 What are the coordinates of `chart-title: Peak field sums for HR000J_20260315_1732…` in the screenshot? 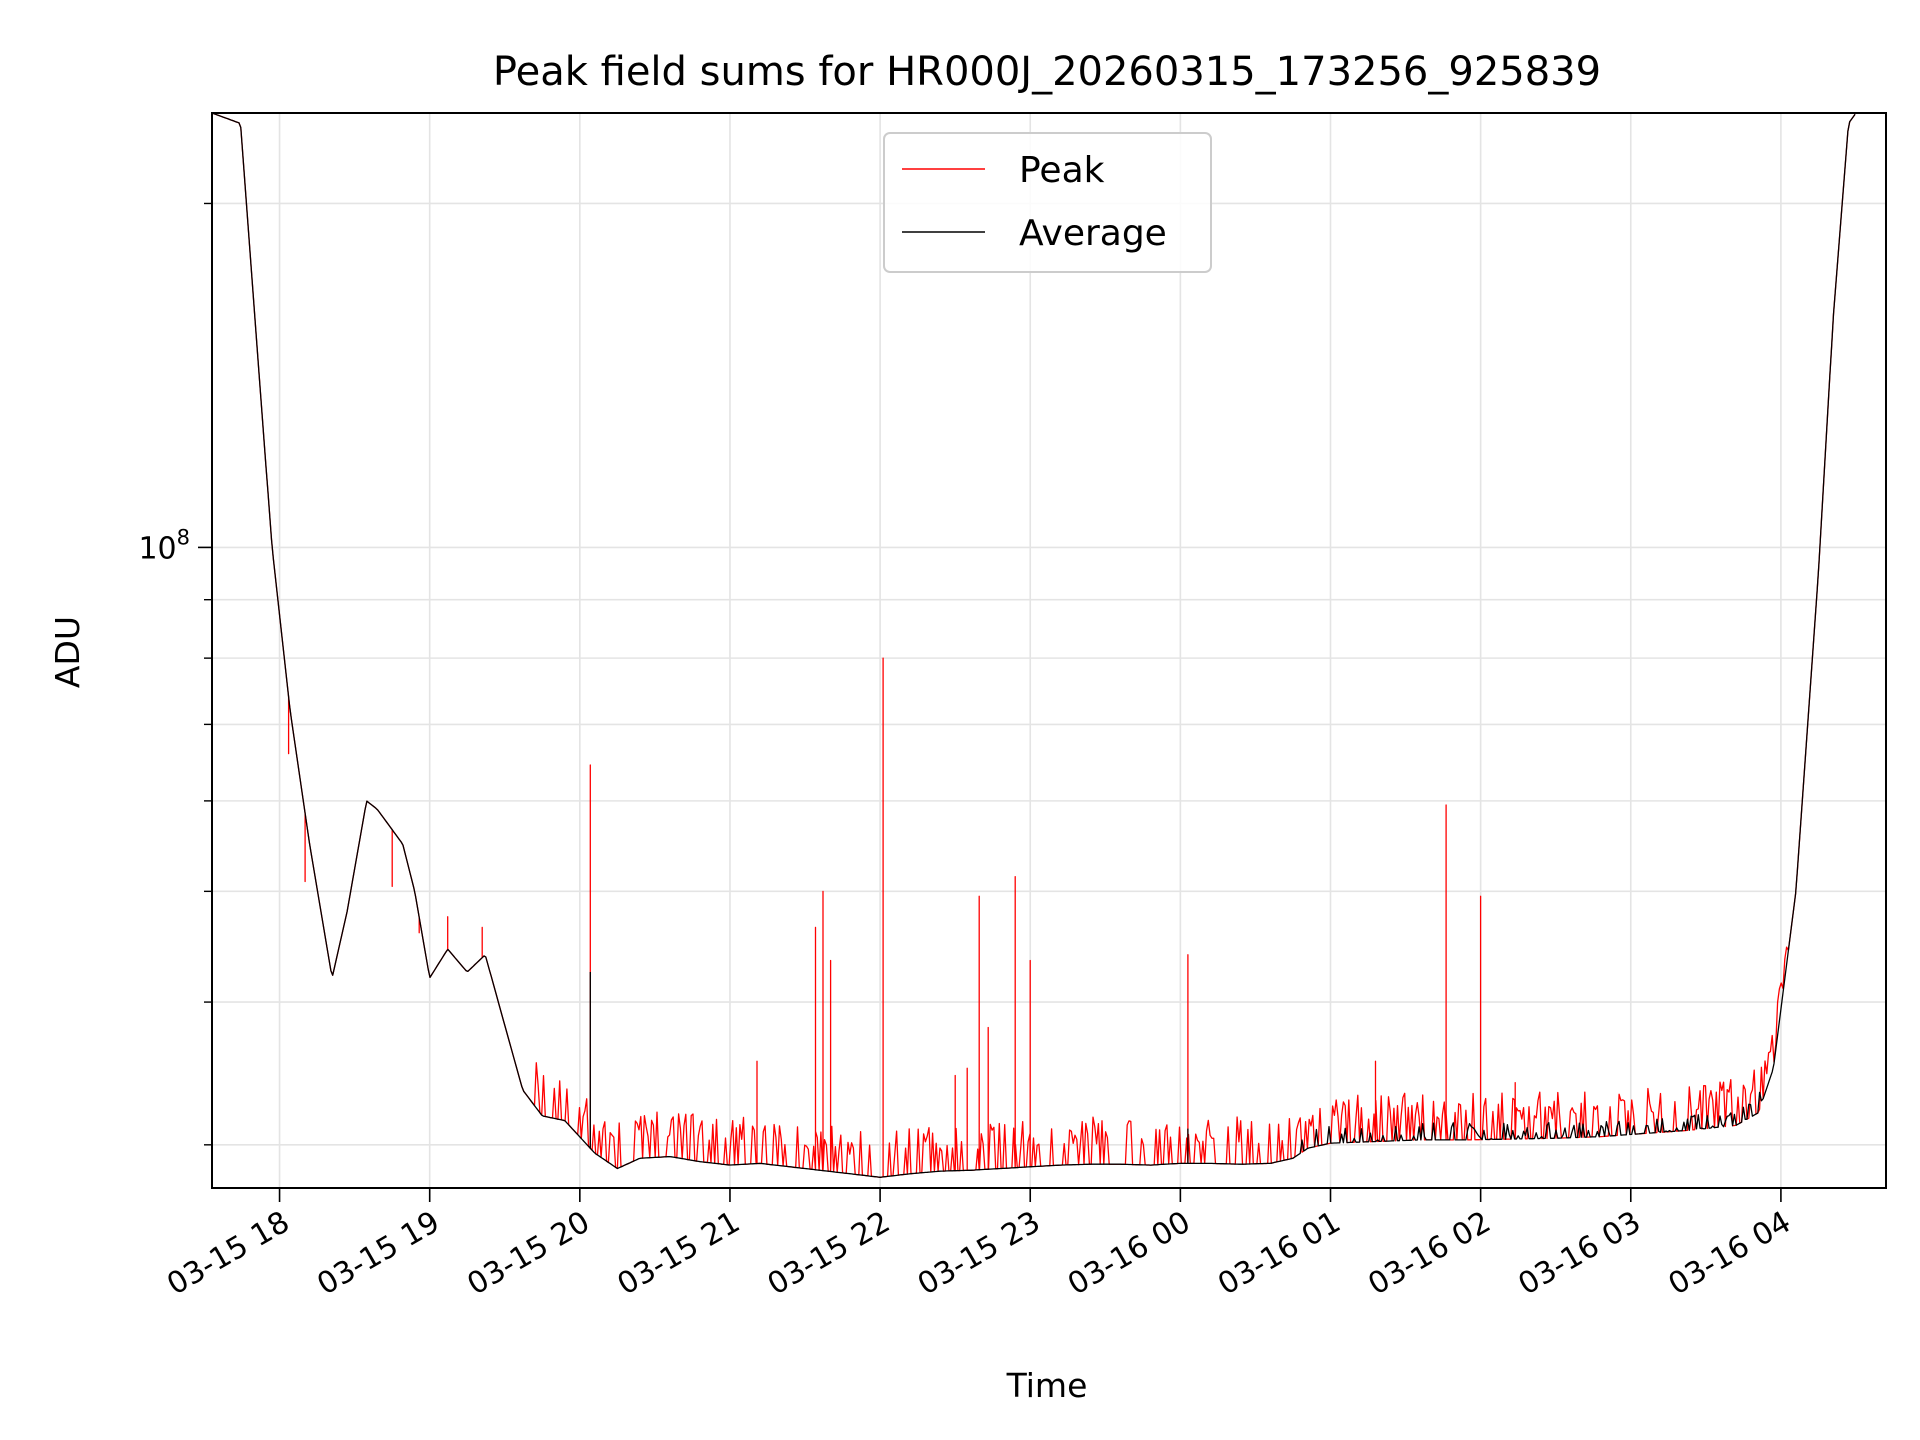 It's located at (1047, 72).